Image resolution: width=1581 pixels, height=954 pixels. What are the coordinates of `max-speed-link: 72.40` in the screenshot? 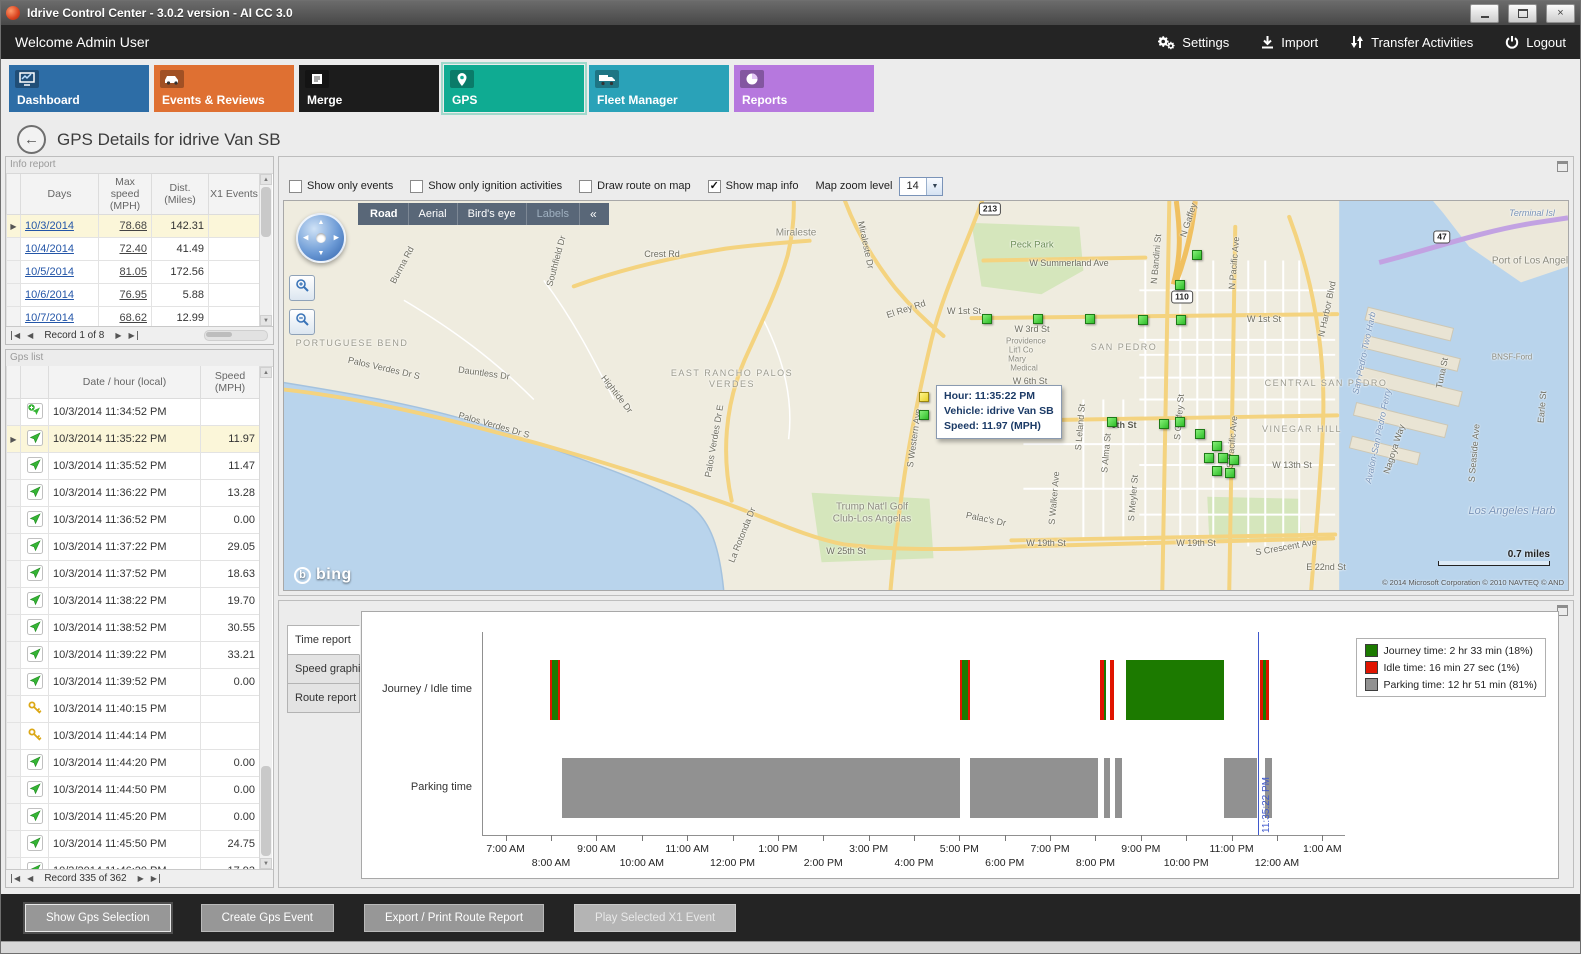 It's located at (133, 249).